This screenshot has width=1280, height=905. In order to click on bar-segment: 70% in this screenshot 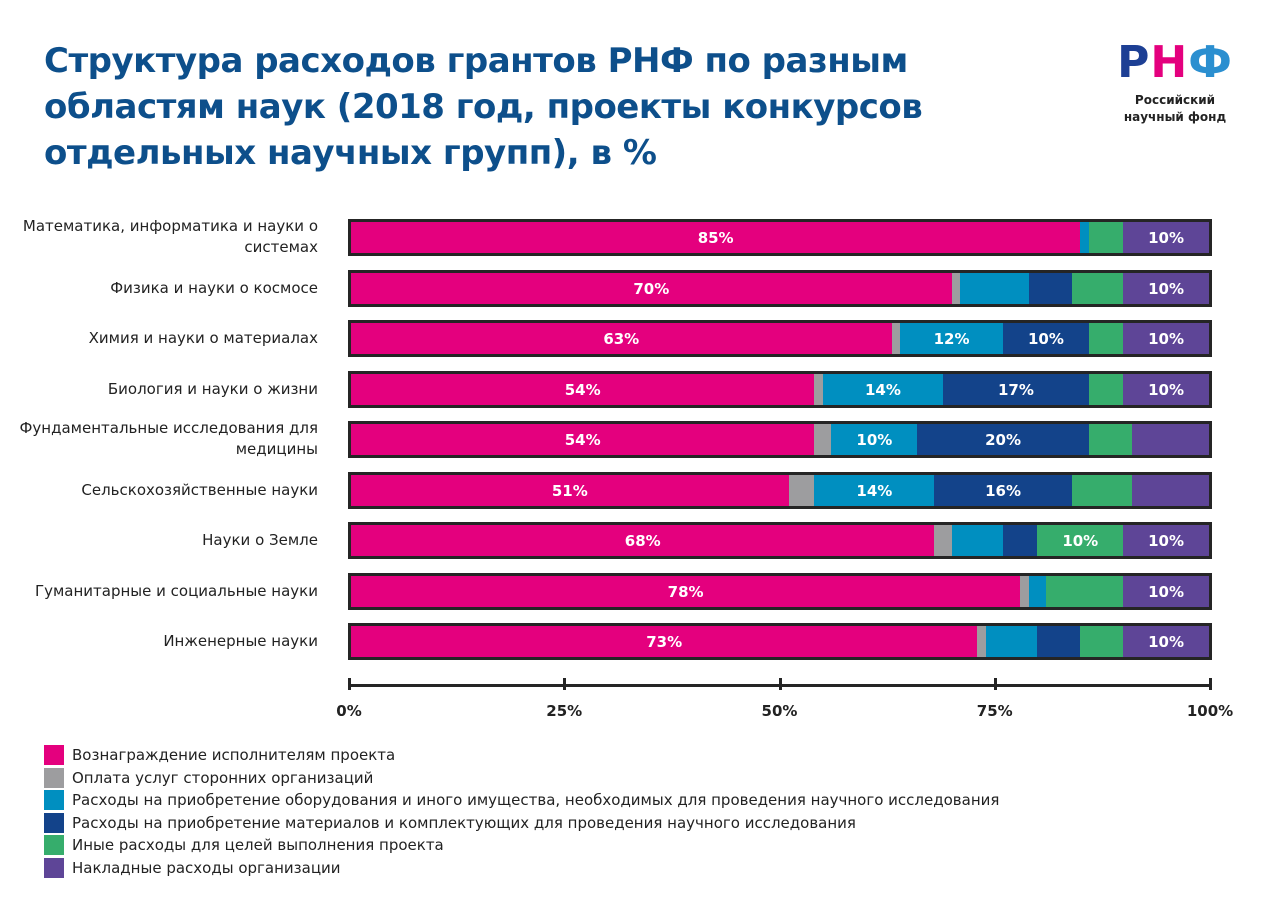, I will do `click(651, 288)`.